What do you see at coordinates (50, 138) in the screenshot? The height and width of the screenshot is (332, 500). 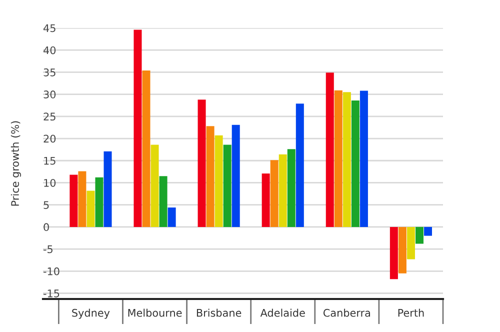 I see `y-tick-label: 20` at bounding box center [50, 138].